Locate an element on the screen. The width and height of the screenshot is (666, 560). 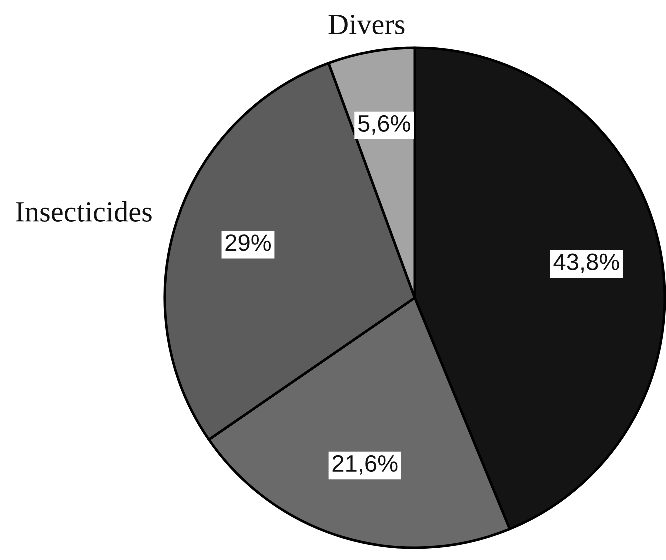
slice-label: Divers is located at coordinates (366, 24).